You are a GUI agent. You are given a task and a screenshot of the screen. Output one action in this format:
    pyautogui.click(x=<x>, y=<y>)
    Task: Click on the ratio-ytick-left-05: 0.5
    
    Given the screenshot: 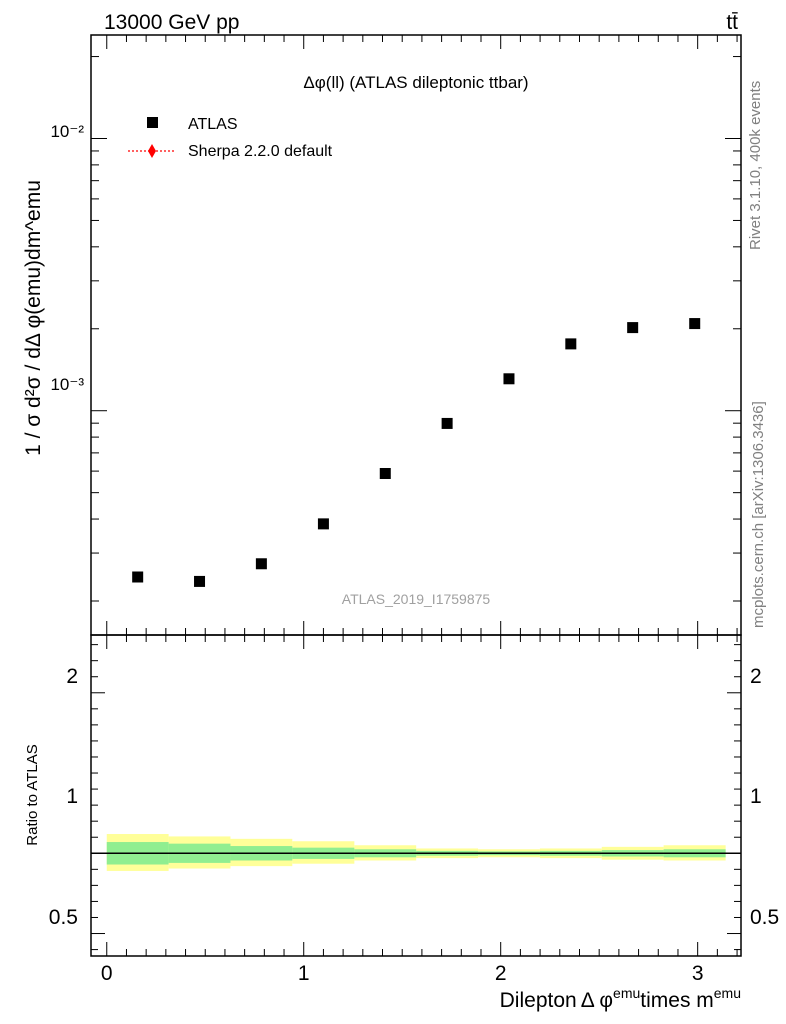 What is the action you would take?
    pyautogui.click(x=63, y=917)
    